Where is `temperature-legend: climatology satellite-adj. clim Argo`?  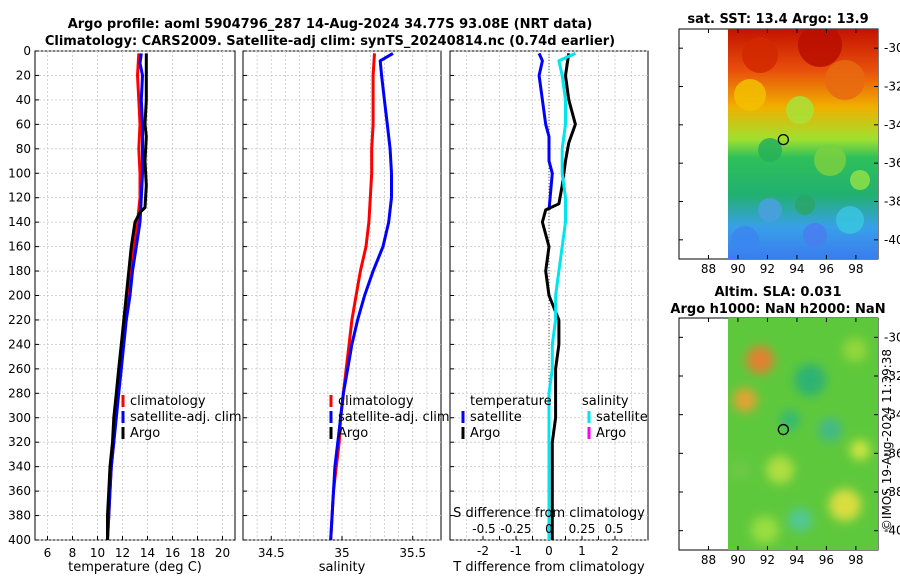
temperature-legend: climatology satellite-adj. clim Argo is located at coordinates (181, 417).